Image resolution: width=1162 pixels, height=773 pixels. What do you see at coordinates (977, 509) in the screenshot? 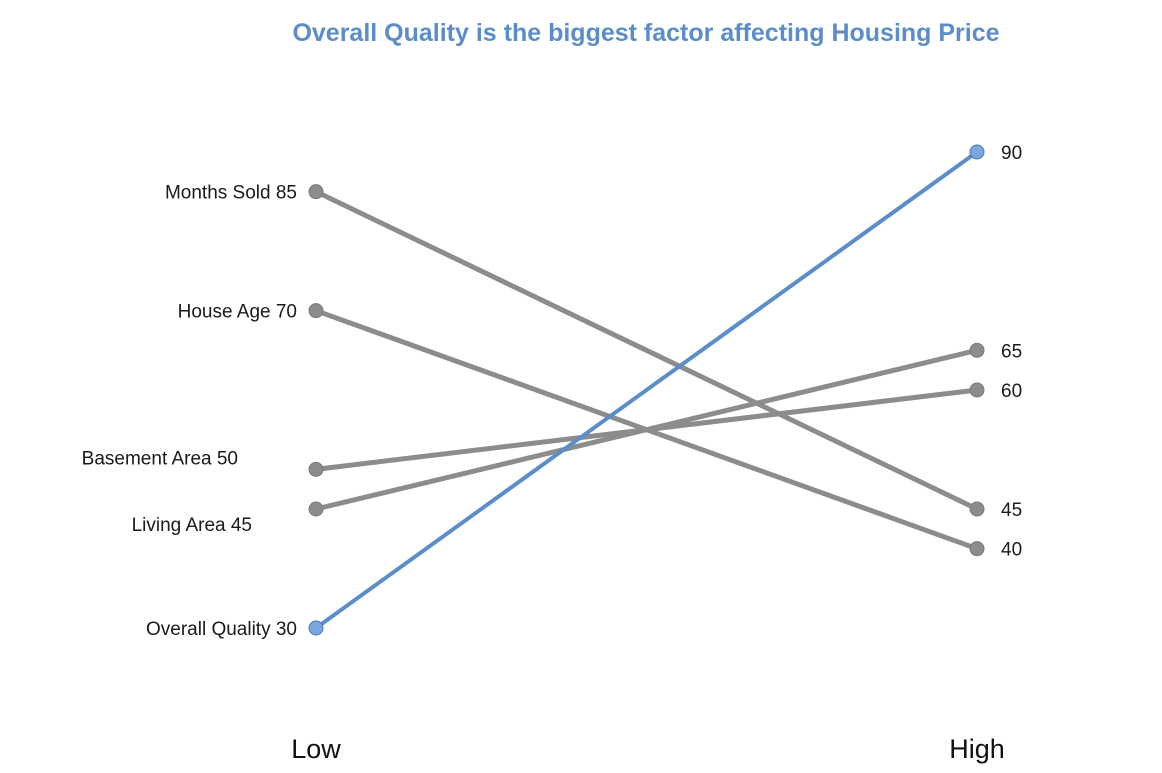
I see `data-point-months-sold-high` at bounding box center [977, 509].